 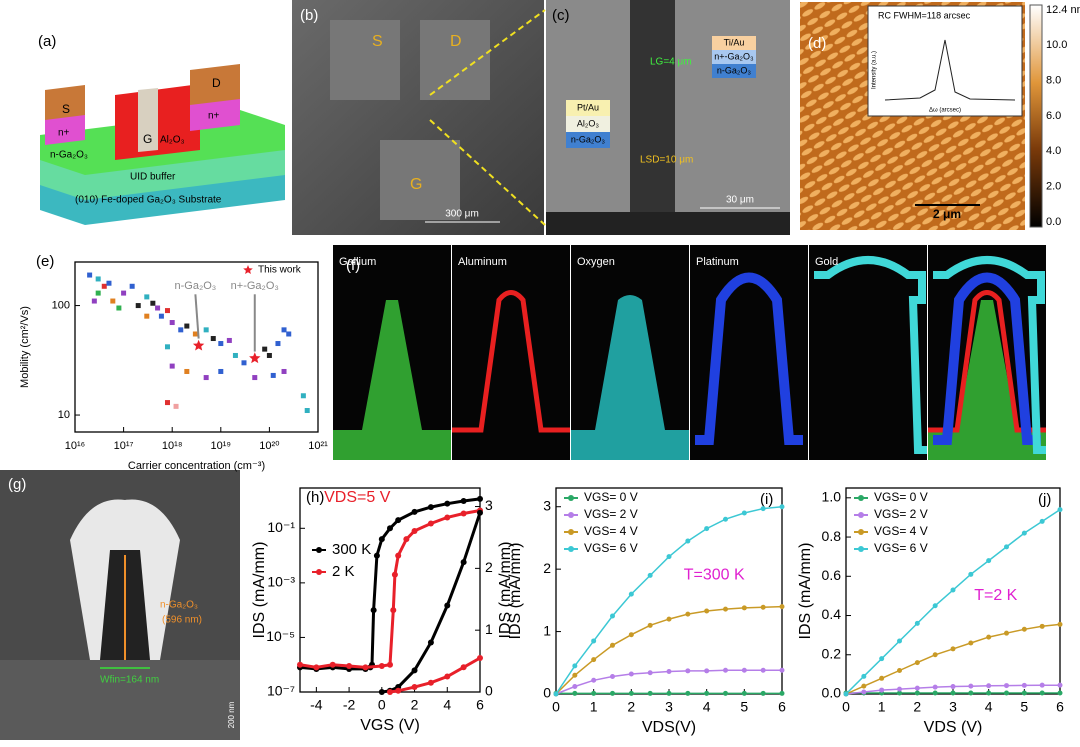 I want to click on colorbar, so click(x=1036, y=116).